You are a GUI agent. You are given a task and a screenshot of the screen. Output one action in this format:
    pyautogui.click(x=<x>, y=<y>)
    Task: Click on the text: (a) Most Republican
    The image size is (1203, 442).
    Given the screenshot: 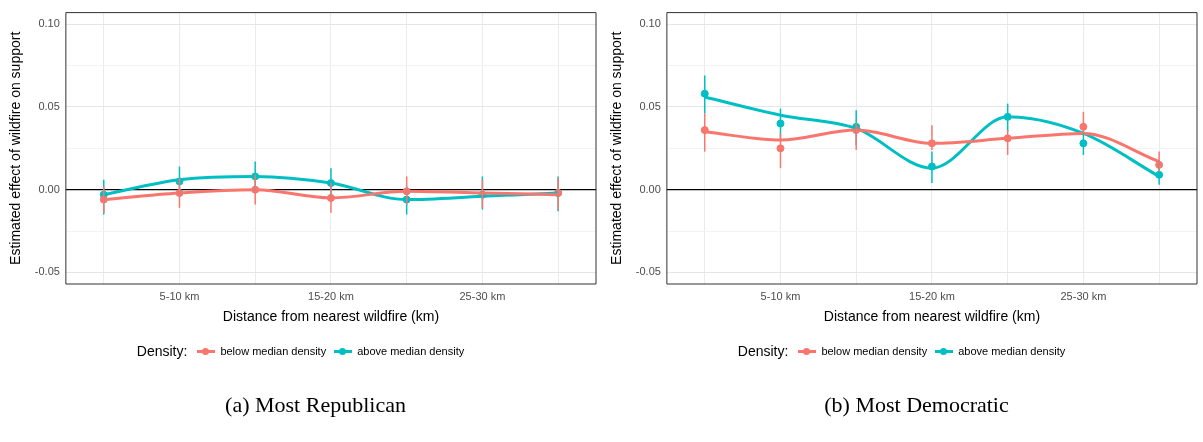 What is the action you would take?
    pyautogui.click(x=315, y=405)
    